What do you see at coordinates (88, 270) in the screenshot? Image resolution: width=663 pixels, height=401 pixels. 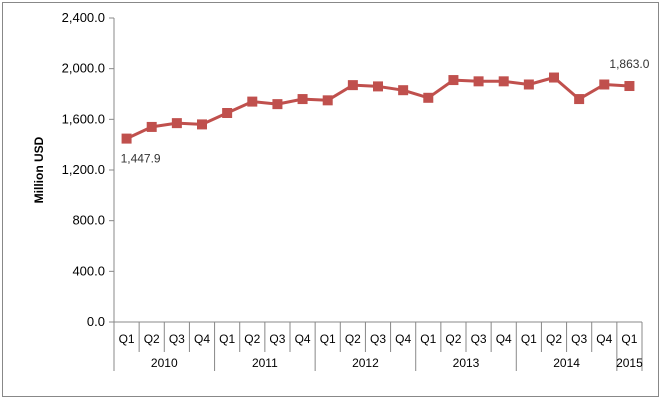 I see `y-tick-label: 400.0` at bounding box center [88, 270].